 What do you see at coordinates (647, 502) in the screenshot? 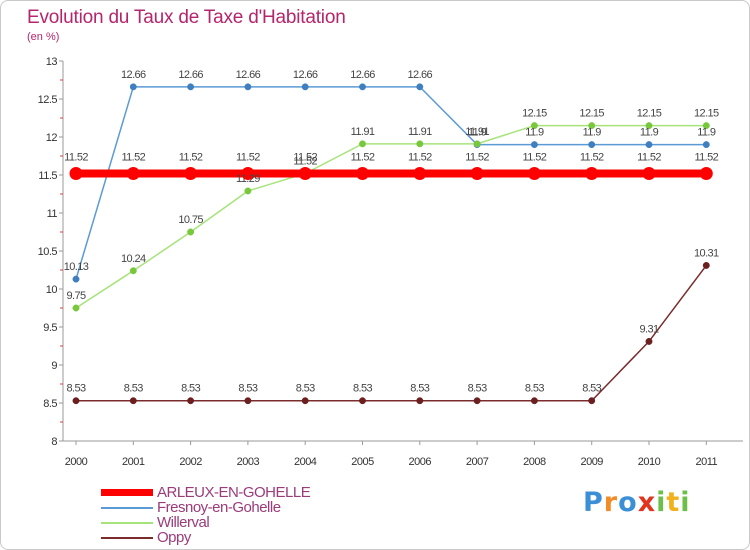
I see `logo-letter: x` at bounding box center [647, 502].